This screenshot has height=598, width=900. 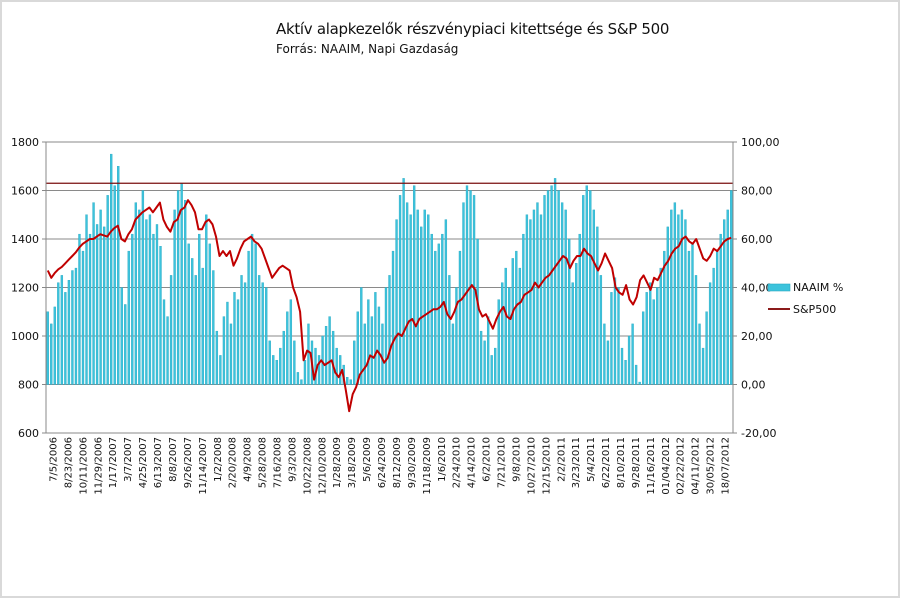 I want to click on left-tick-label: 600, so click(x=28, y=433).